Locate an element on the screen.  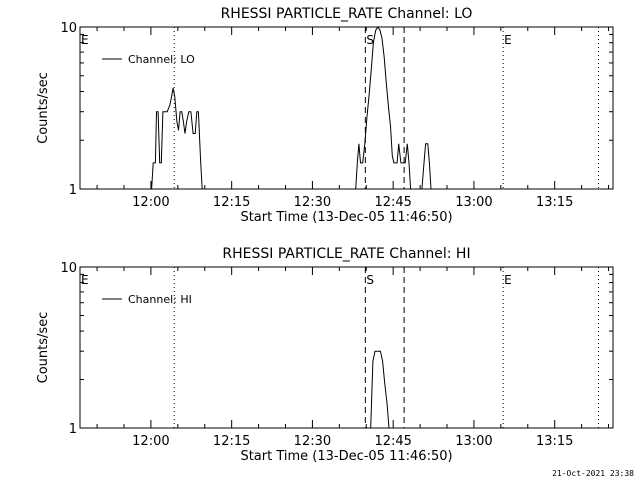
legend-label: Channel: HI is located at coordinates (160, 299).